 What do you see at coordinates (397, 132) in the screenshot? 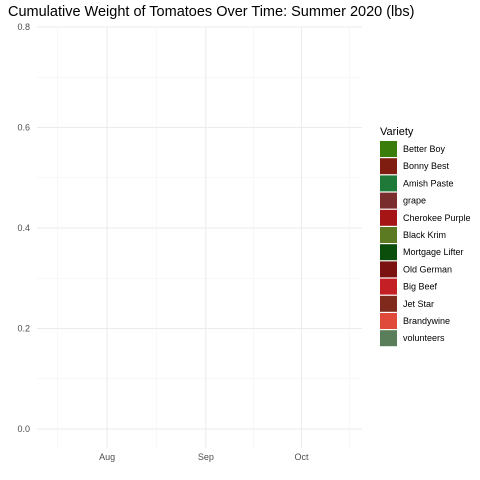
I see `legend-title: Variety` at bounding box center [397, 132].